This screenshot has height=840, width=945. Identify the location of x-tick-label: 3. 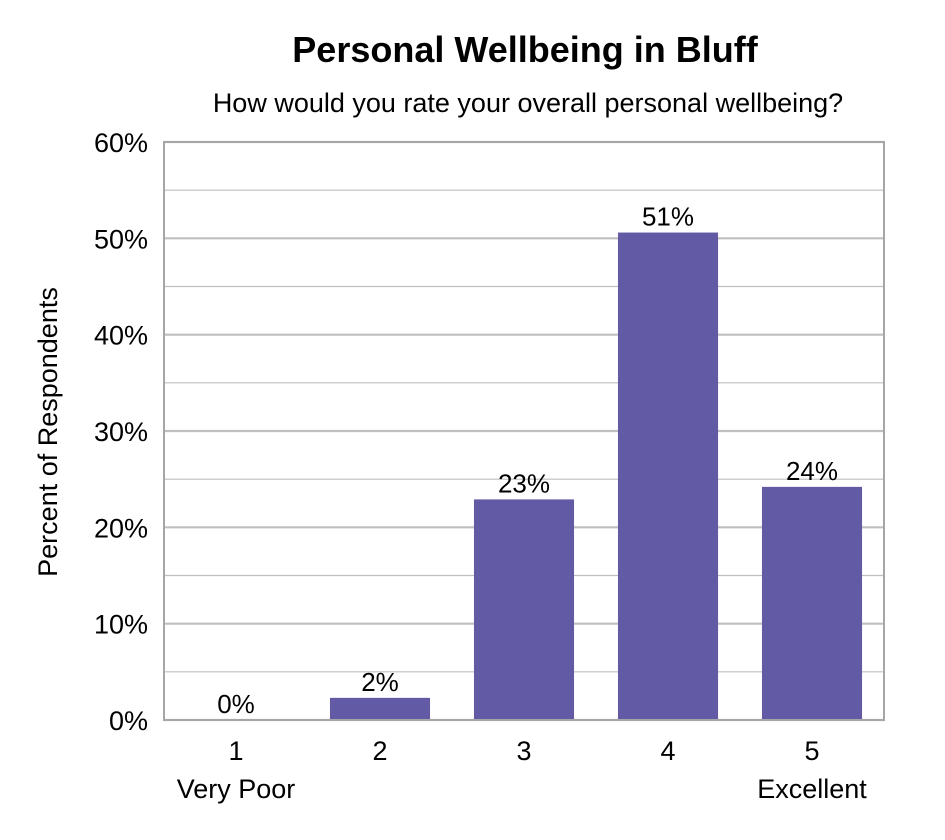
(523, 751).